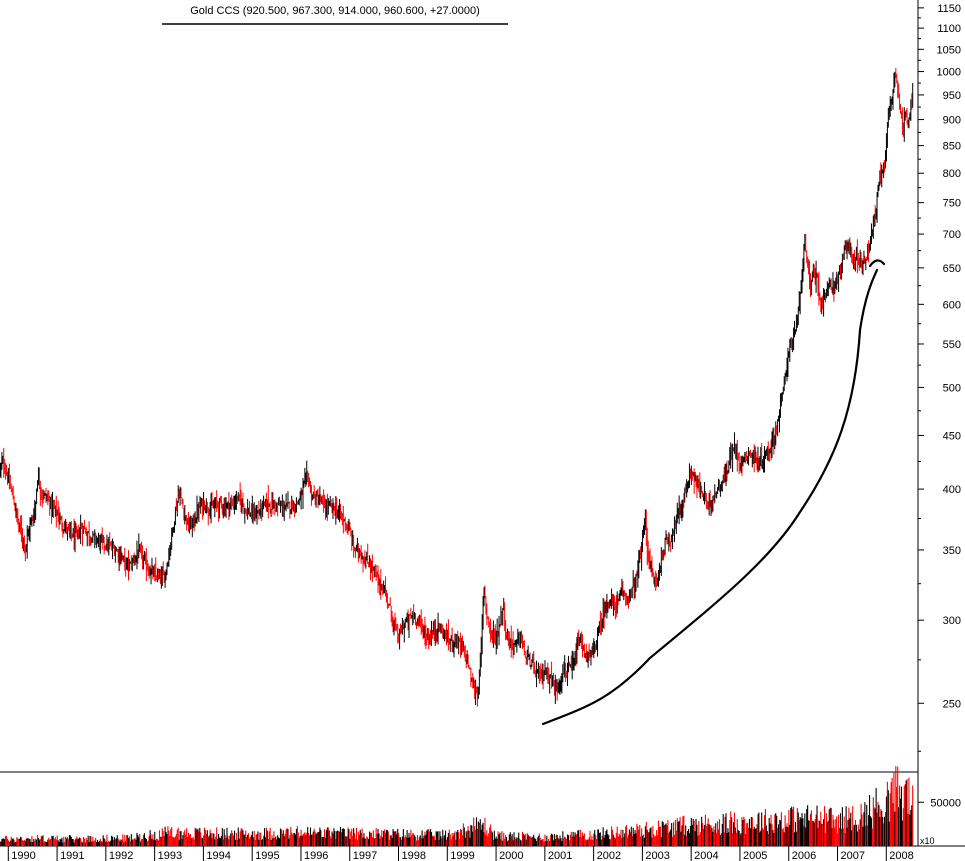 This screenshot has width=965, height=861. Describe the element at coordinates (952, 174) in the screenshot. I see `price-tick-label: 800` at that location.